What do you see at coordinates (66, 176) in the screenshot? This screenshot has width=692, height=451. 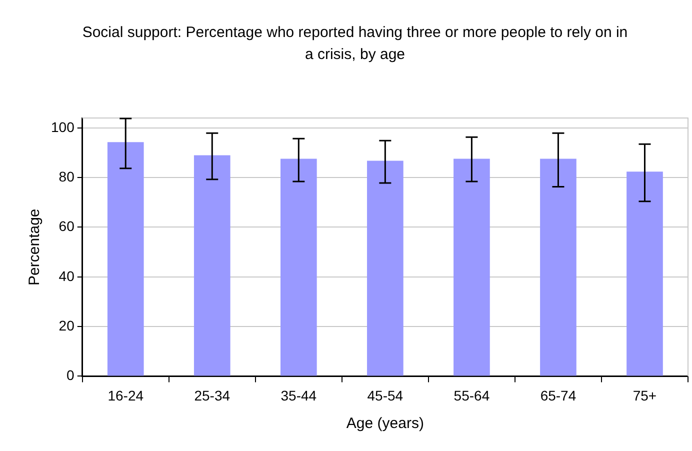 I see `y-tick-label: 80` at bounding box center [66, 176].